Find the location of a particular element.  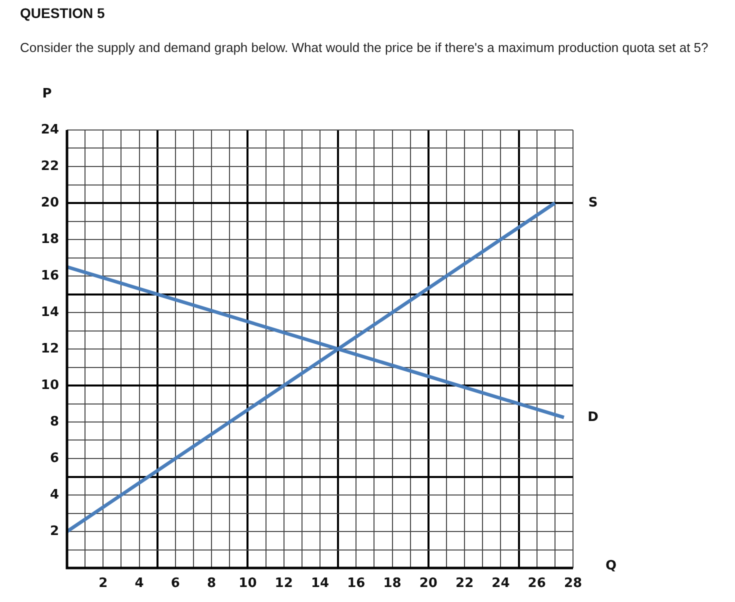

y-tick-label: 20 is located at coordinates (49, 202).